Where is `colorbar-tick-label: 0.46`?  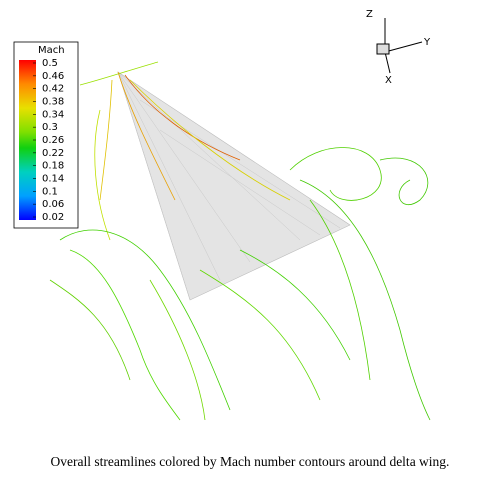
colorbar-tick-label: 0.46 is located at coordinates (53, 76).